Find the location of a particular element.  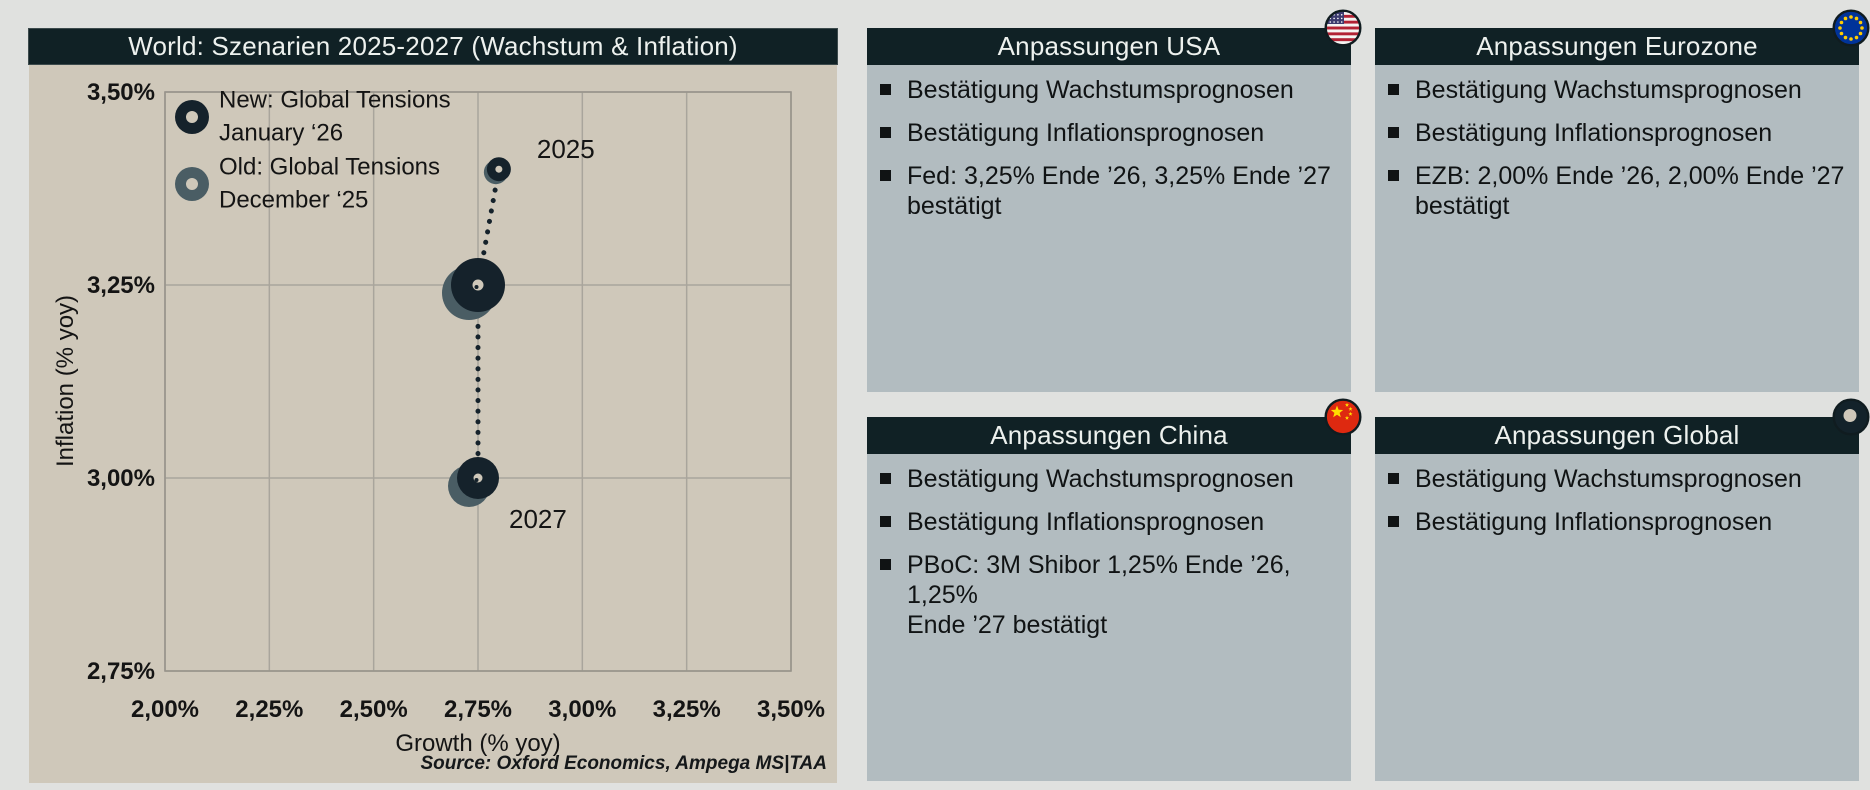

y-tick-label: 3,25% is located at coordinates (121, 285).